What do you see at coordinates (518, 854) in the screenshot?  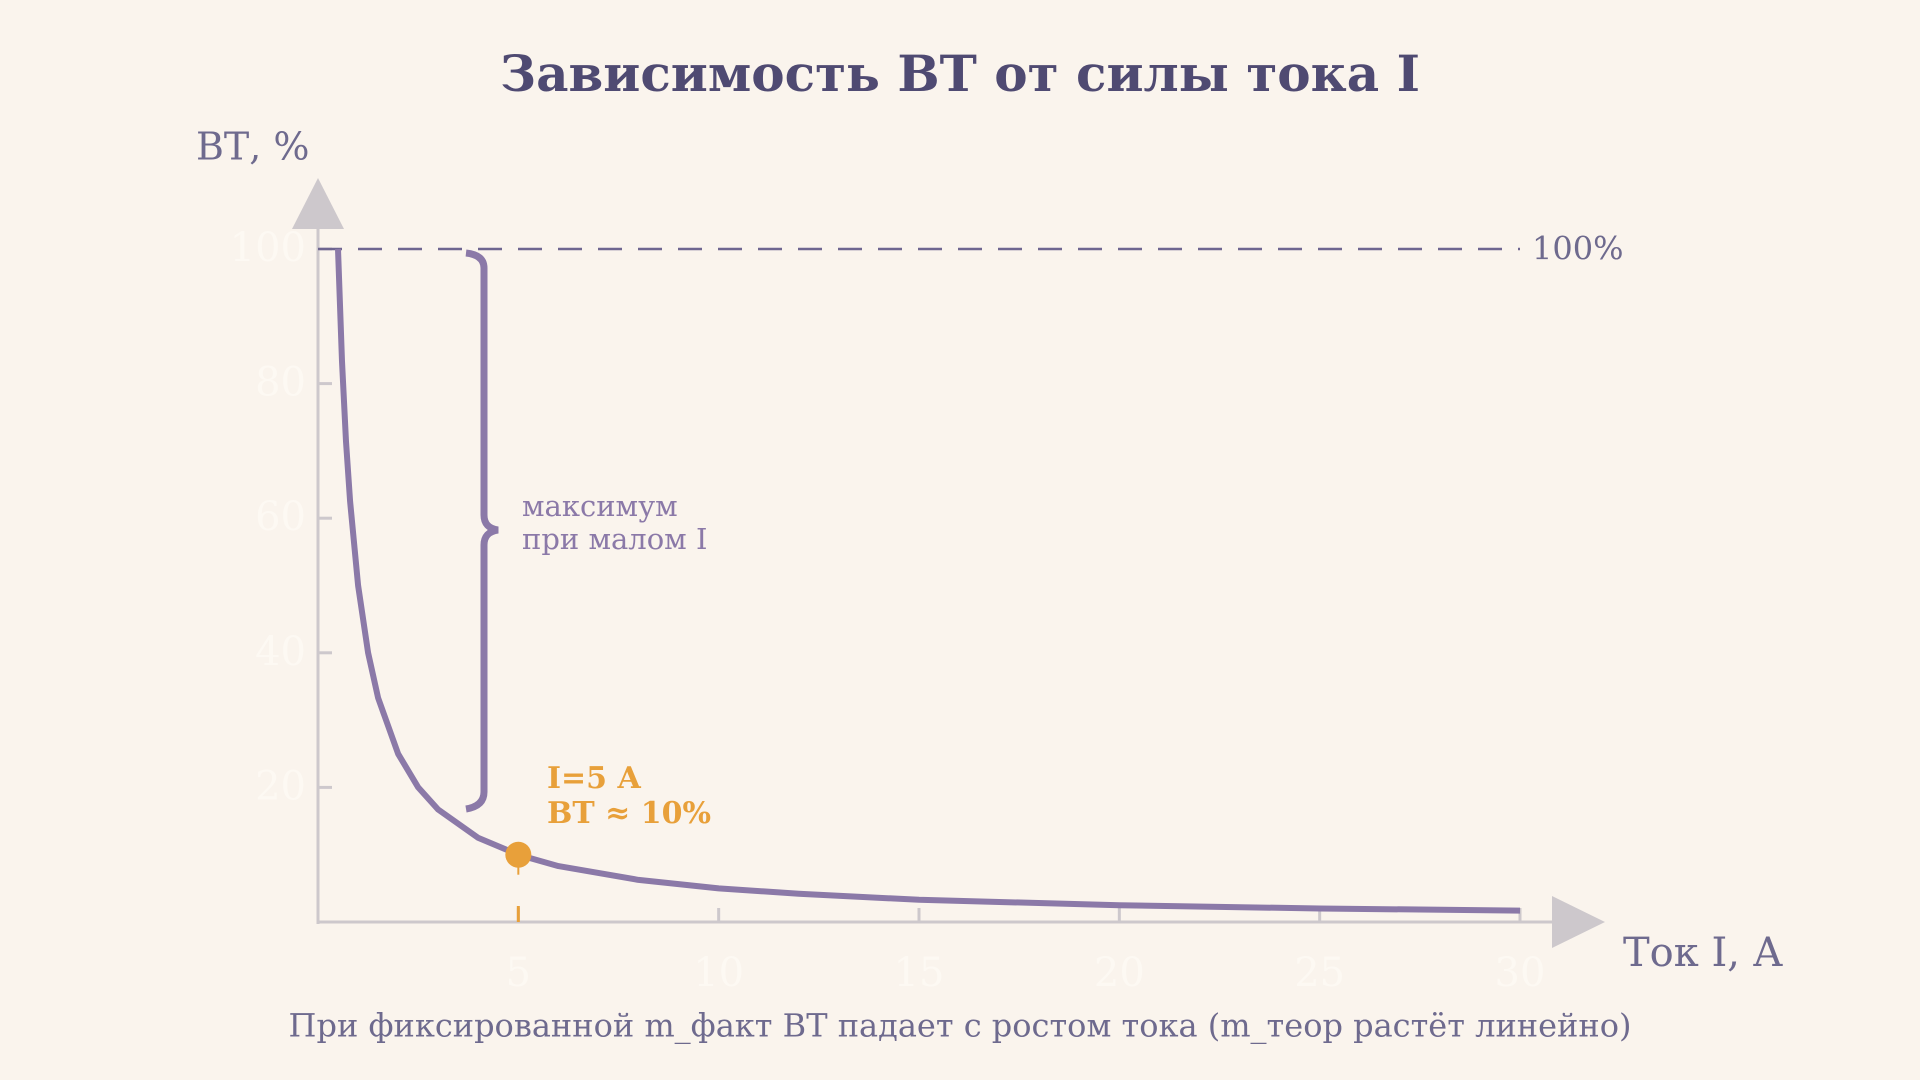 I see `highlight-point` at bounding box center [518, 854].